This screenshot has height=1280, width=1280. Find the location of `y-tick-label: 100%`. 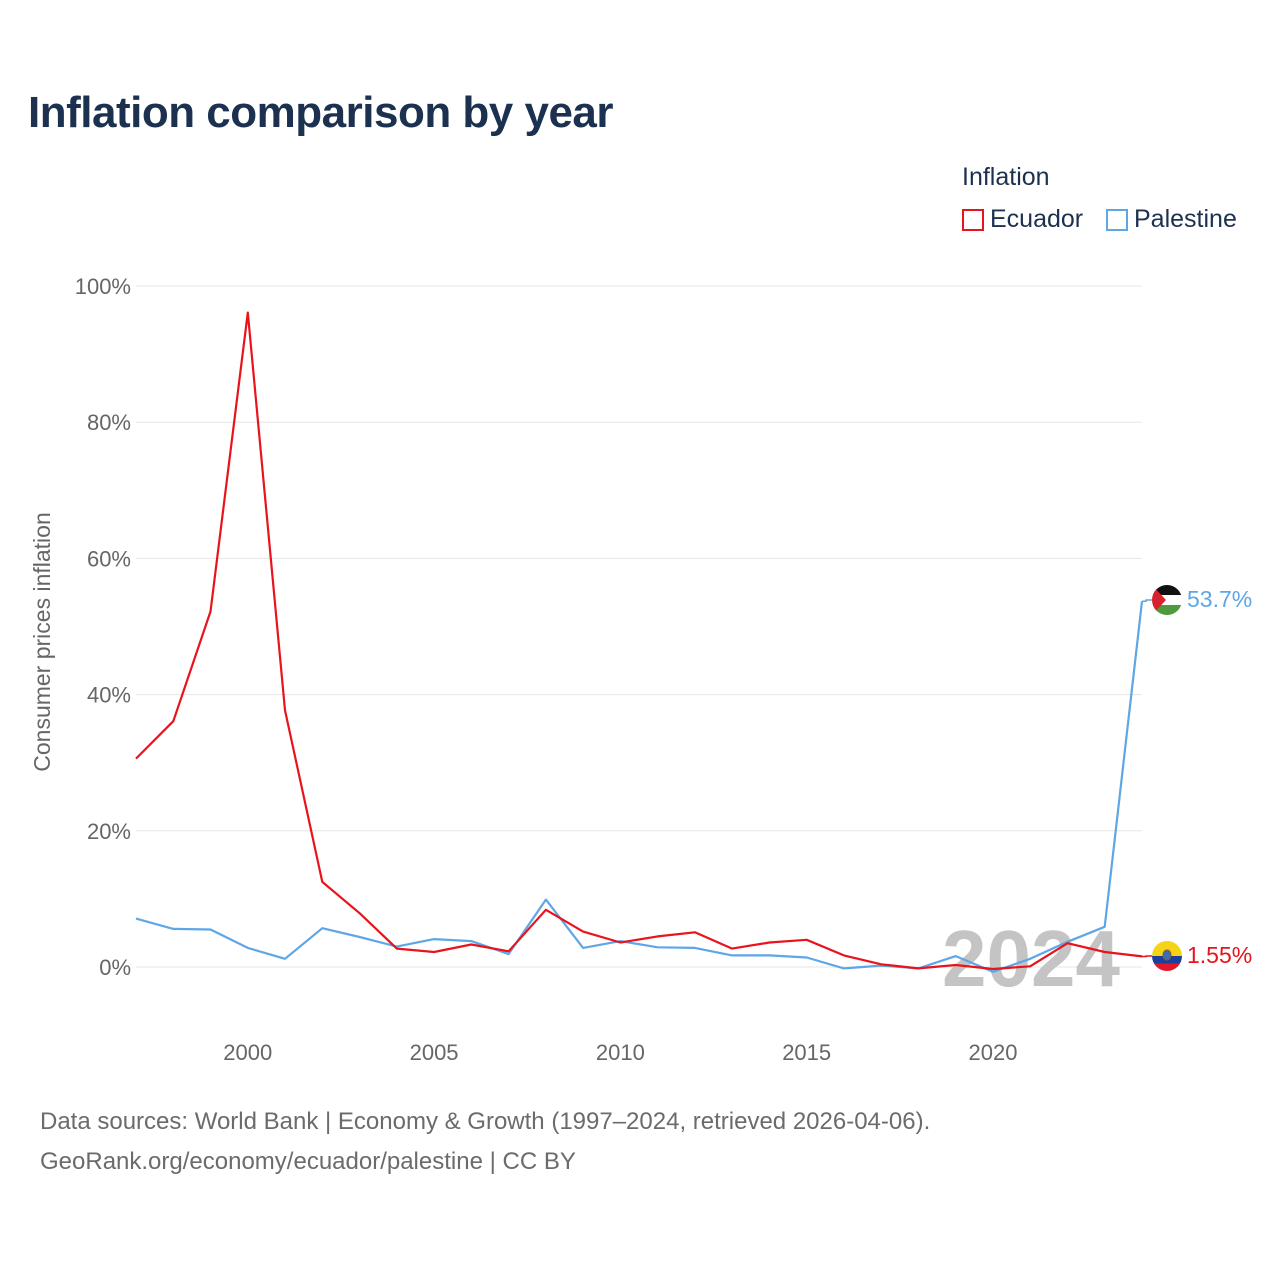

y-tick-label: 100% is located at coordinates (103, 286).